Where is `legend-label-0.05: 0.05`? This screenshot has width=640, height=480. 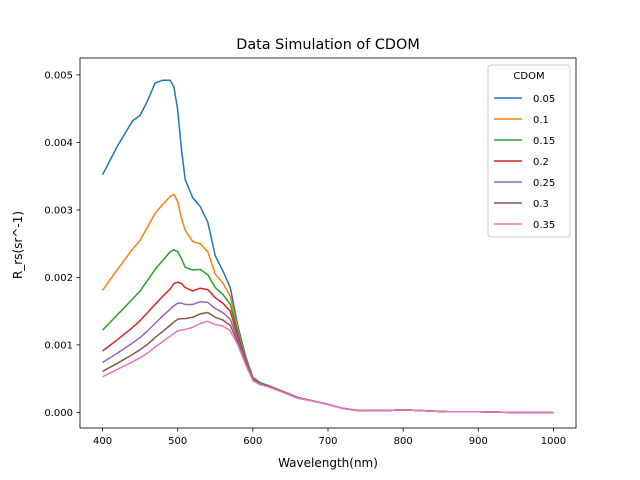 legend-label-0.05: 0.05 is located at coordinates (544, 99).